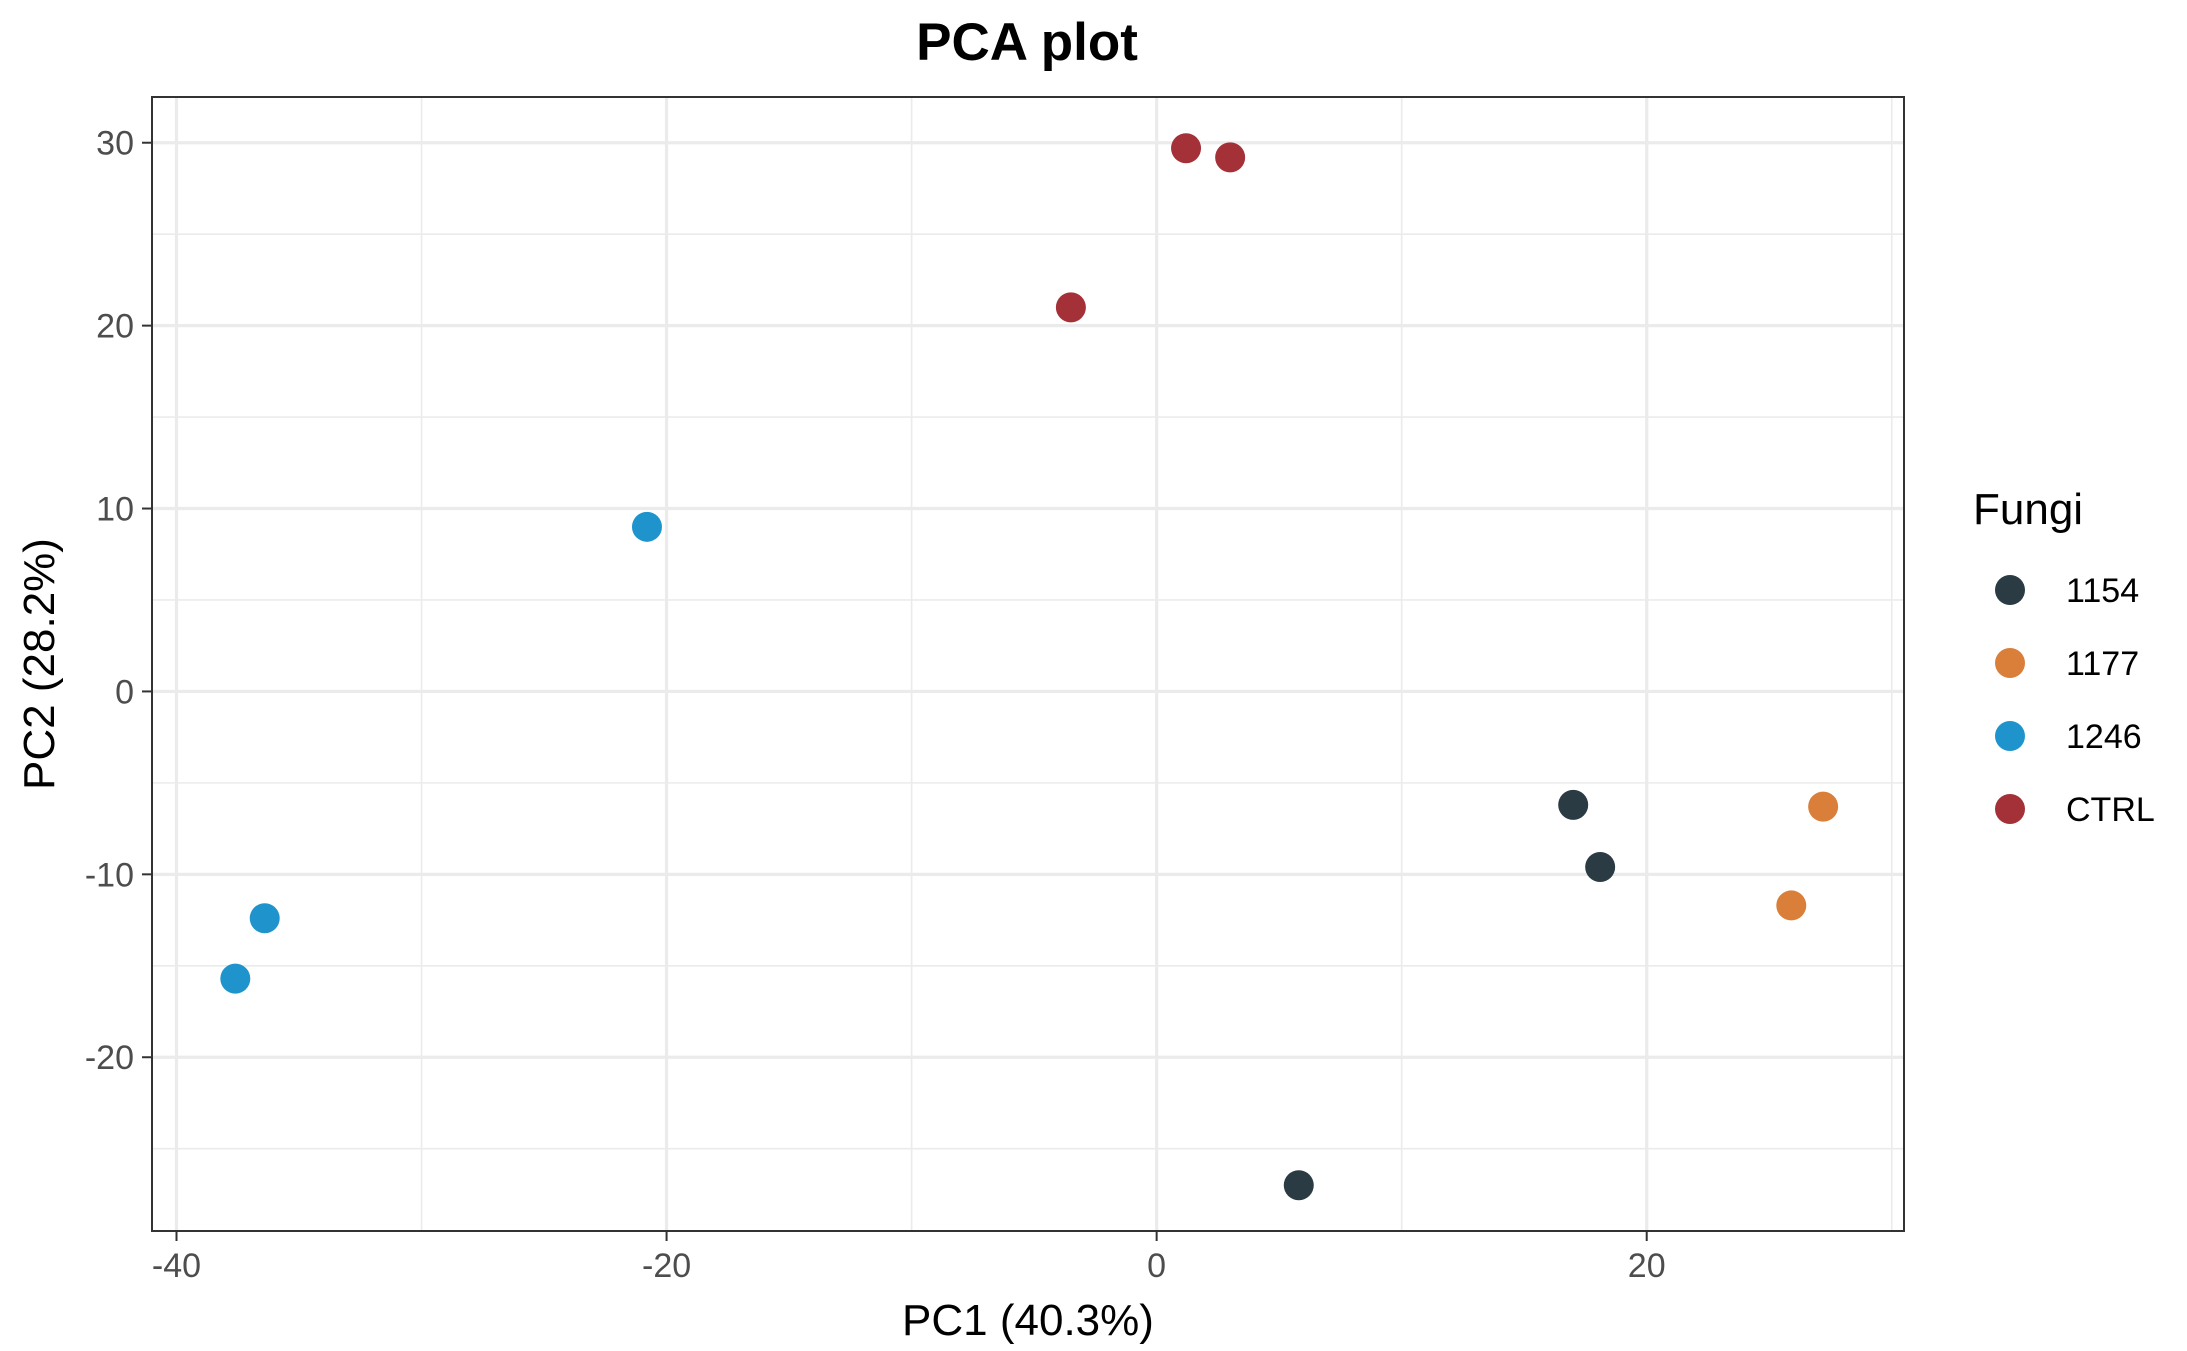 The image size is (2187, 1351). Describe the element at coordinates (115, 510) in the screenshot. I see `y-tick-label: 10` at that location.